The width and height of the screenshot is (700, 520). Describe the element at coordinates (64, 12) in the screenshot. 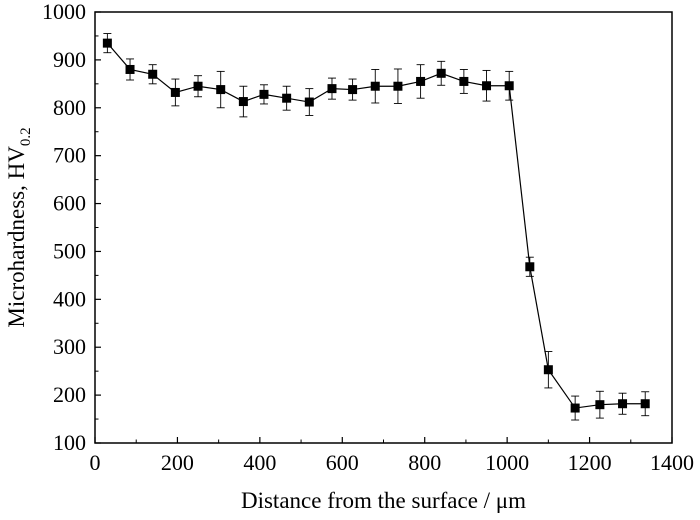

I see `y-tick-label: 1000` at that location.